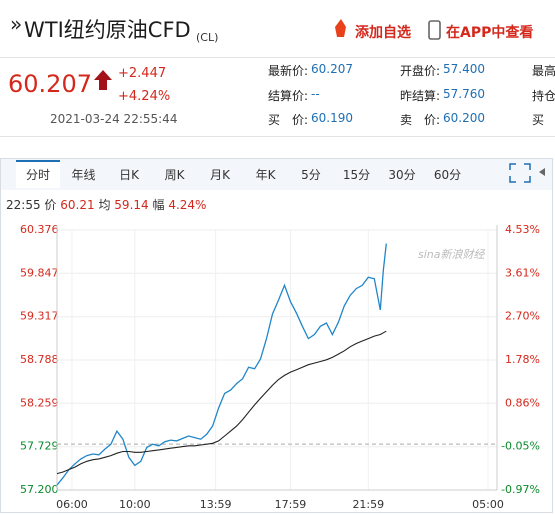  I want to click on field-label: 买 价:, so click(288, 120).